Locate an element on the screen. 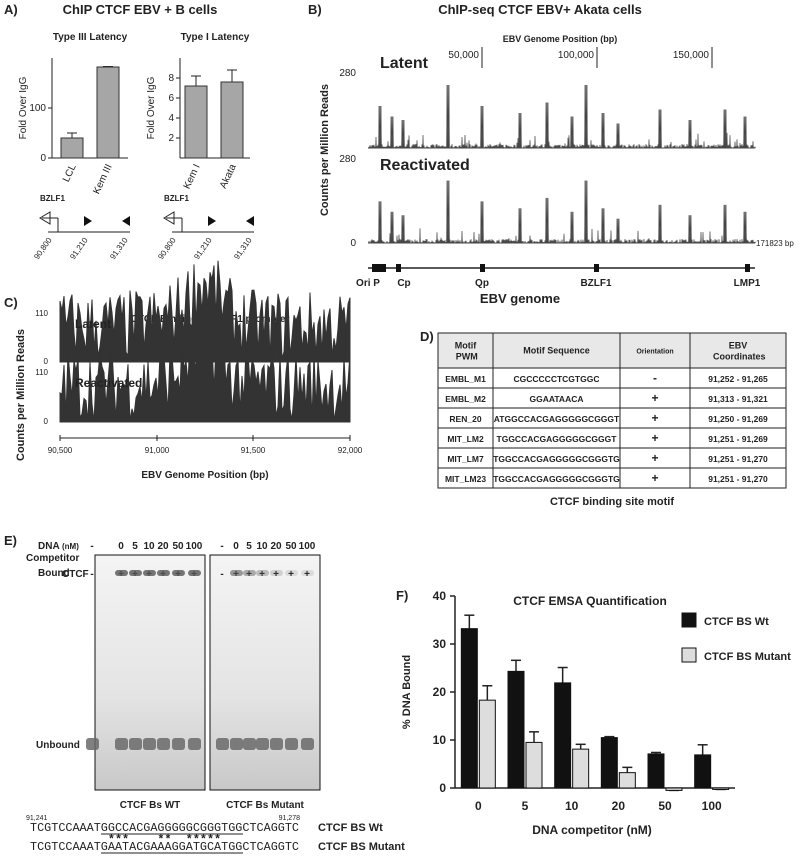 The image size is (800, 859). panel-label: F) is located at coordinates (402, 595).